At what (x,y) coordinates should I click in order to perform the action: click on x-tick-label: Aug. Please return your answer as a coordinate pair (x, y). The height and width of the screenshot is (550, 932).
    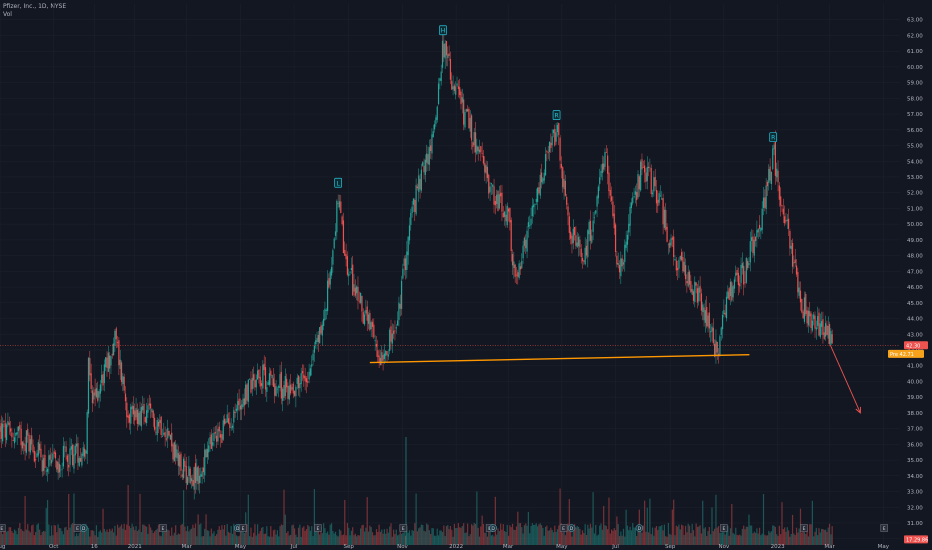
    Looking at the image, I should click on (2, 547).